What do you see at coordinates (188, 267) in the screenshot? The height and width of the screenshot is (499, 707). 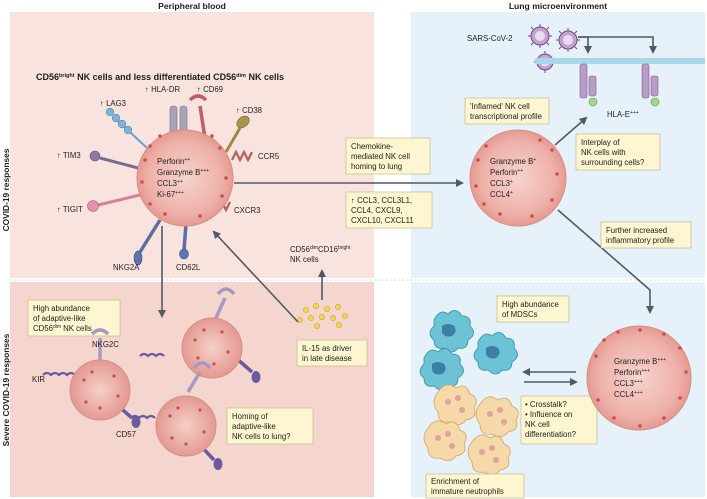 I see `label-cd62l: CD62L` at bounding box center [188, 267].